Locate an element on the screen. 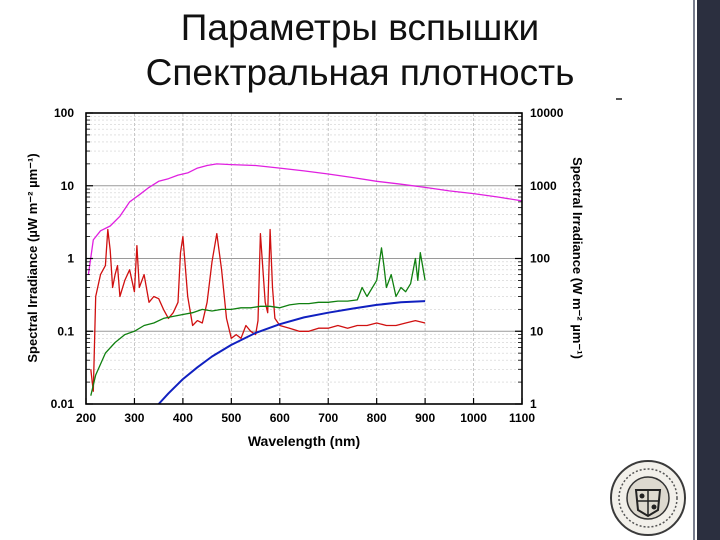 This screenshot has height=540, width=720. slide-title-line-1: Параметры вспышки is located at coordinates (360, 27).